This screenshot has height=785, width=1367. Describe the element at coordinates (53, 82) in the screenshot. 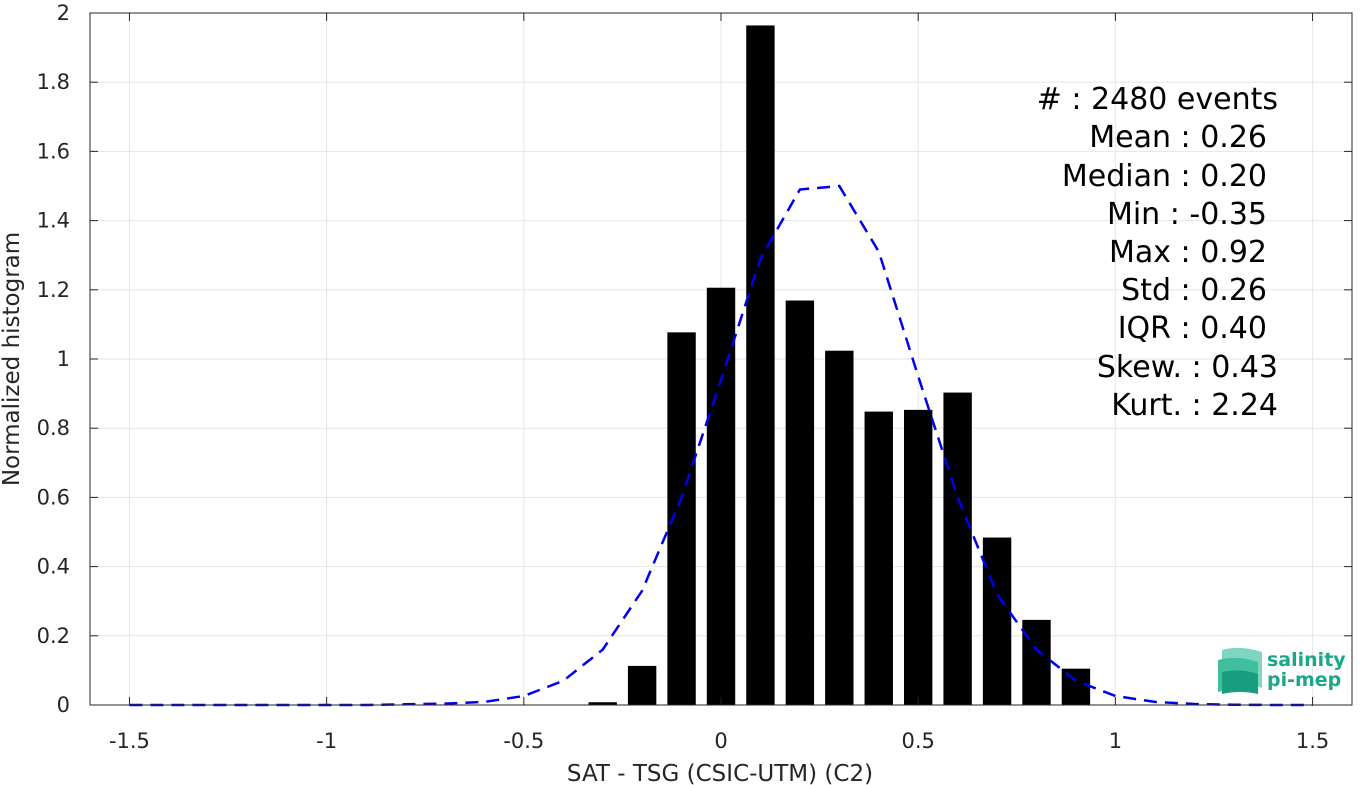

I see `y-tick-label-9: 1.8` at that location.